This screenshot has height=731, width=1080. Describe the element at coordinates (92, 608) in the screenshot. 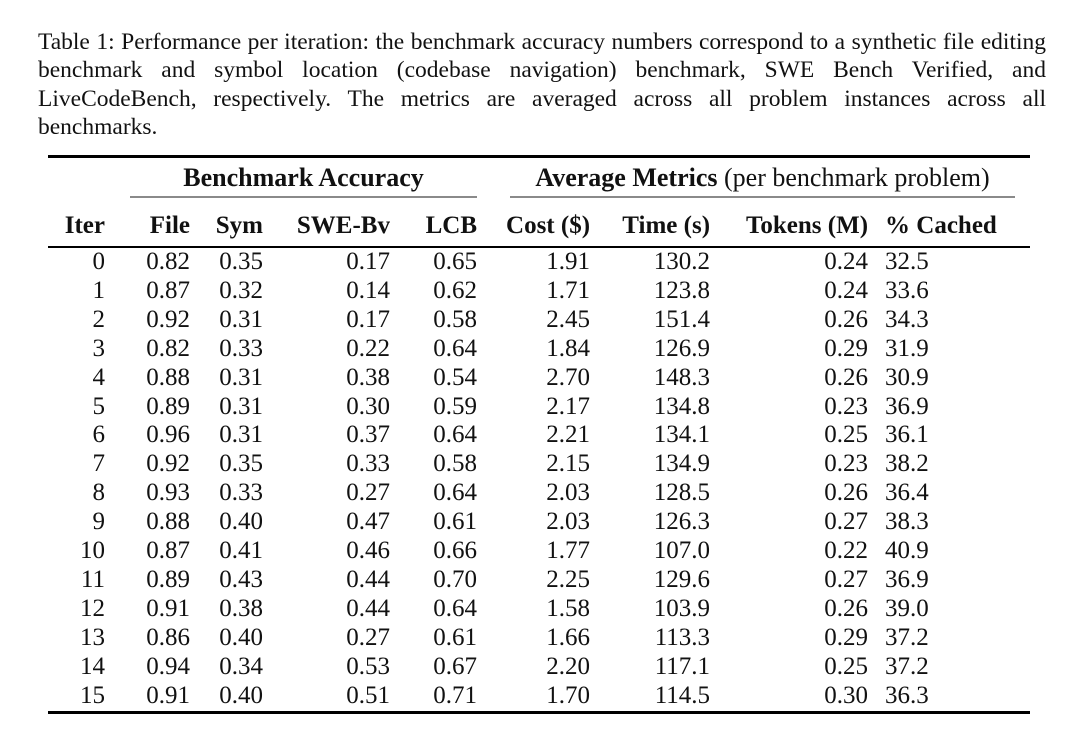

I see `table-cell: 12` at that location.